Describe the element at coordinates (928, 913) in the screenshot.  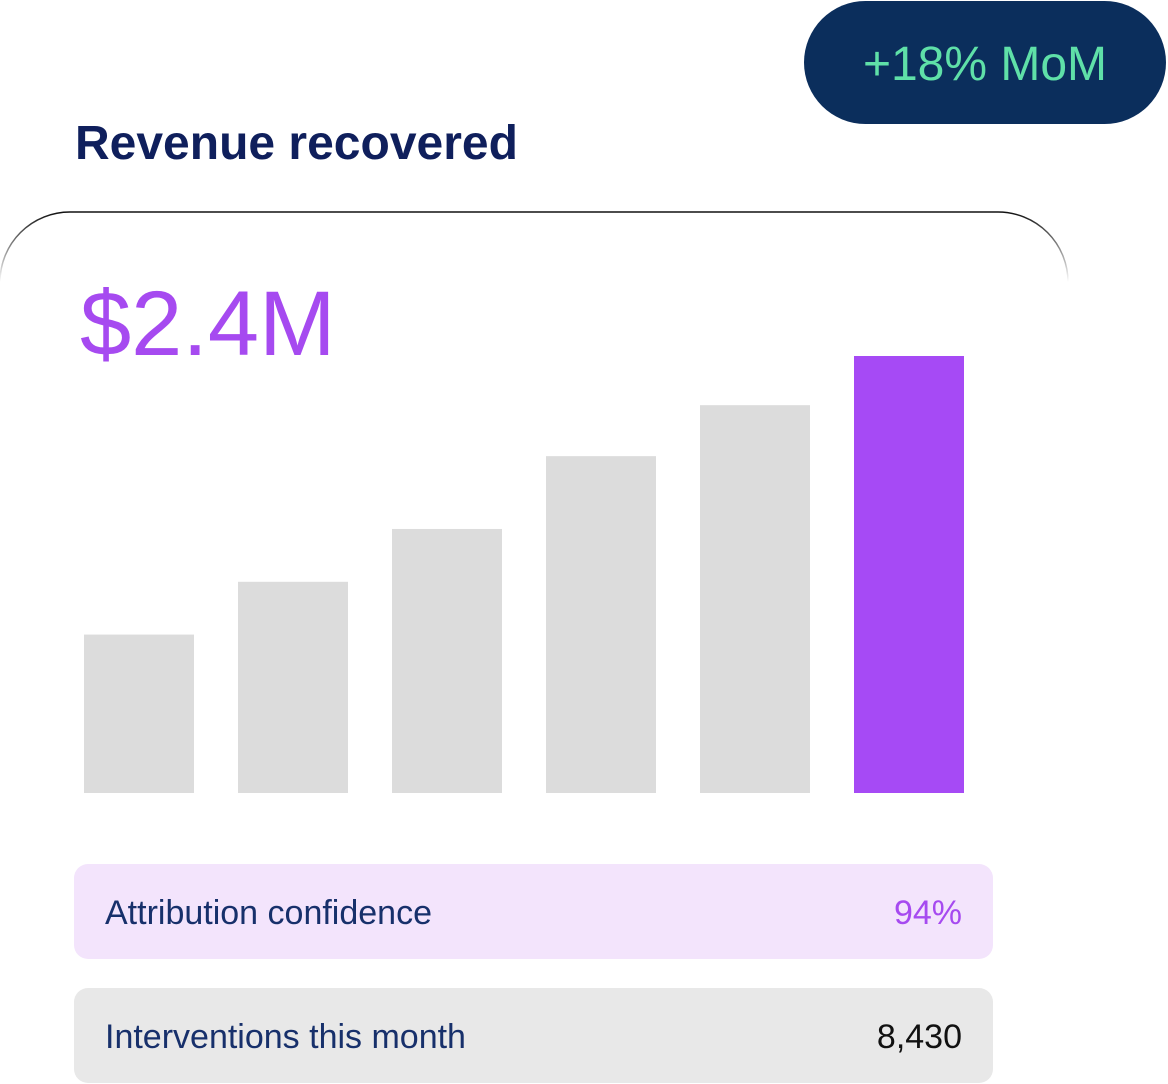
I see `stat-value: 94%` at that location.